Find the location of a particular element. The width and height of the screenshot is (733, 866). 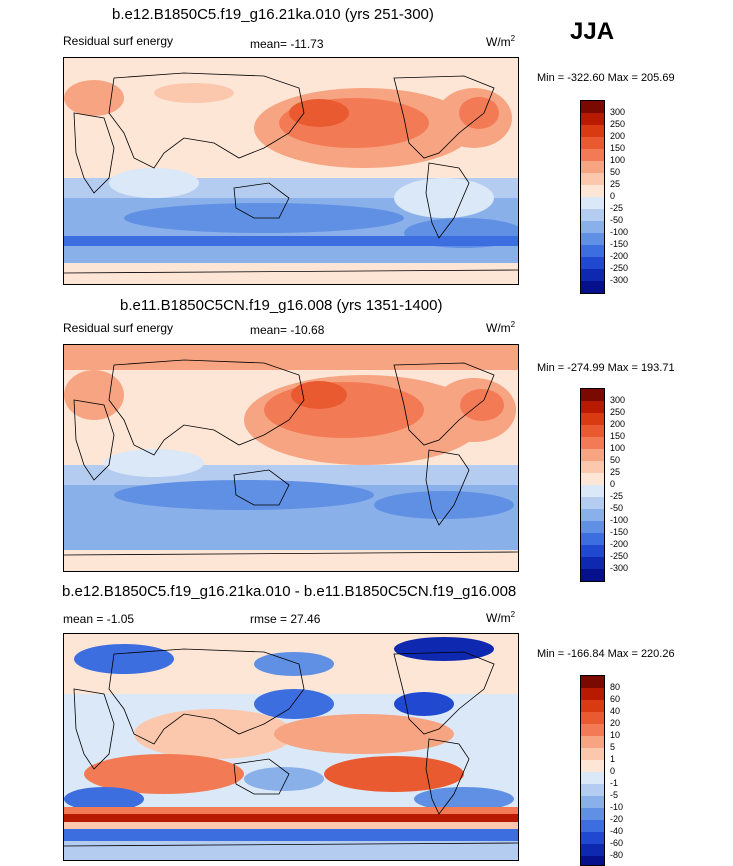

panel-3-colorbar-tick: 10 is located at coordinates (615, 735).